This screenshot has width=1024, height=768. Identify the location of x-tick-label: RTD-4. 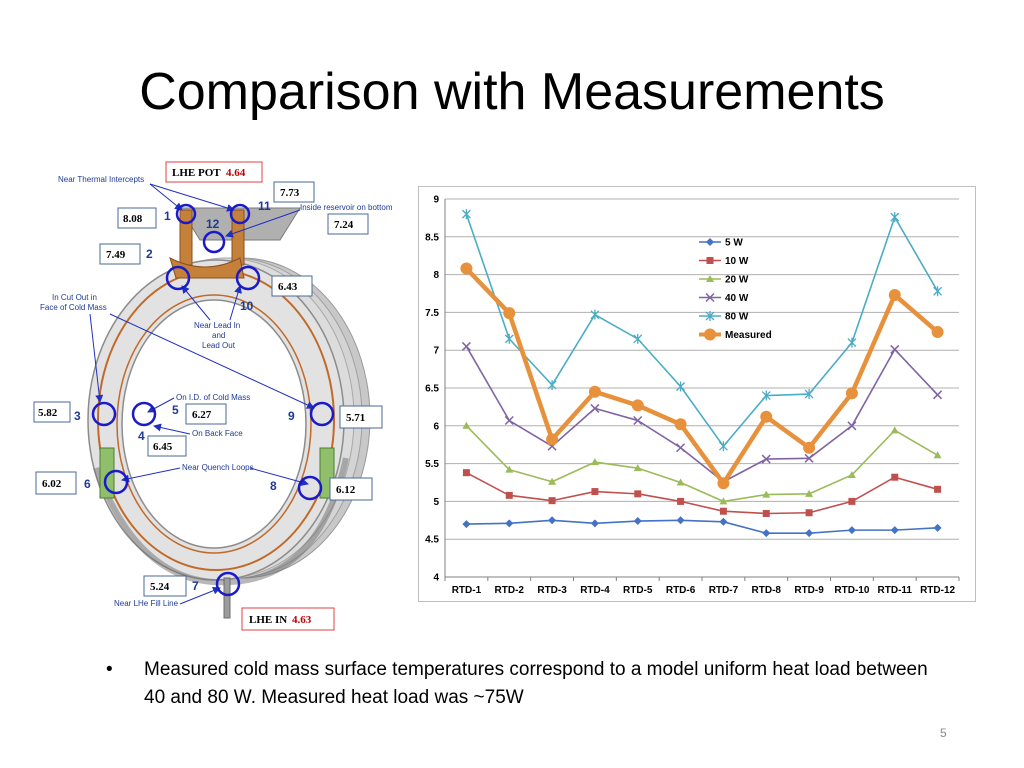
(595, 590).